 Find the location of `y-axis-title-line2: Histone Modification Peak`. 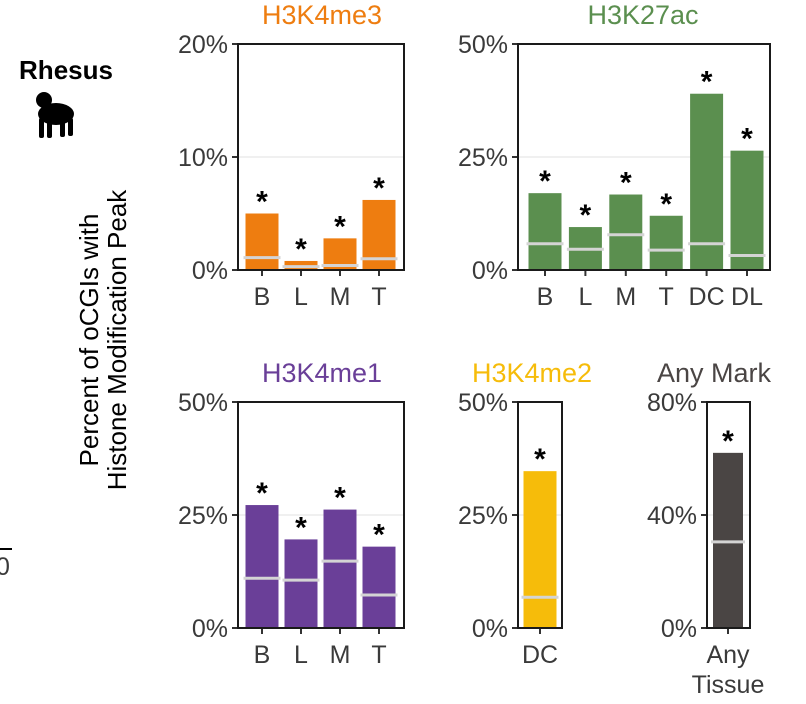

y-axis-title-line2: Histone Modification Peak is located at coordinates (117, 340).